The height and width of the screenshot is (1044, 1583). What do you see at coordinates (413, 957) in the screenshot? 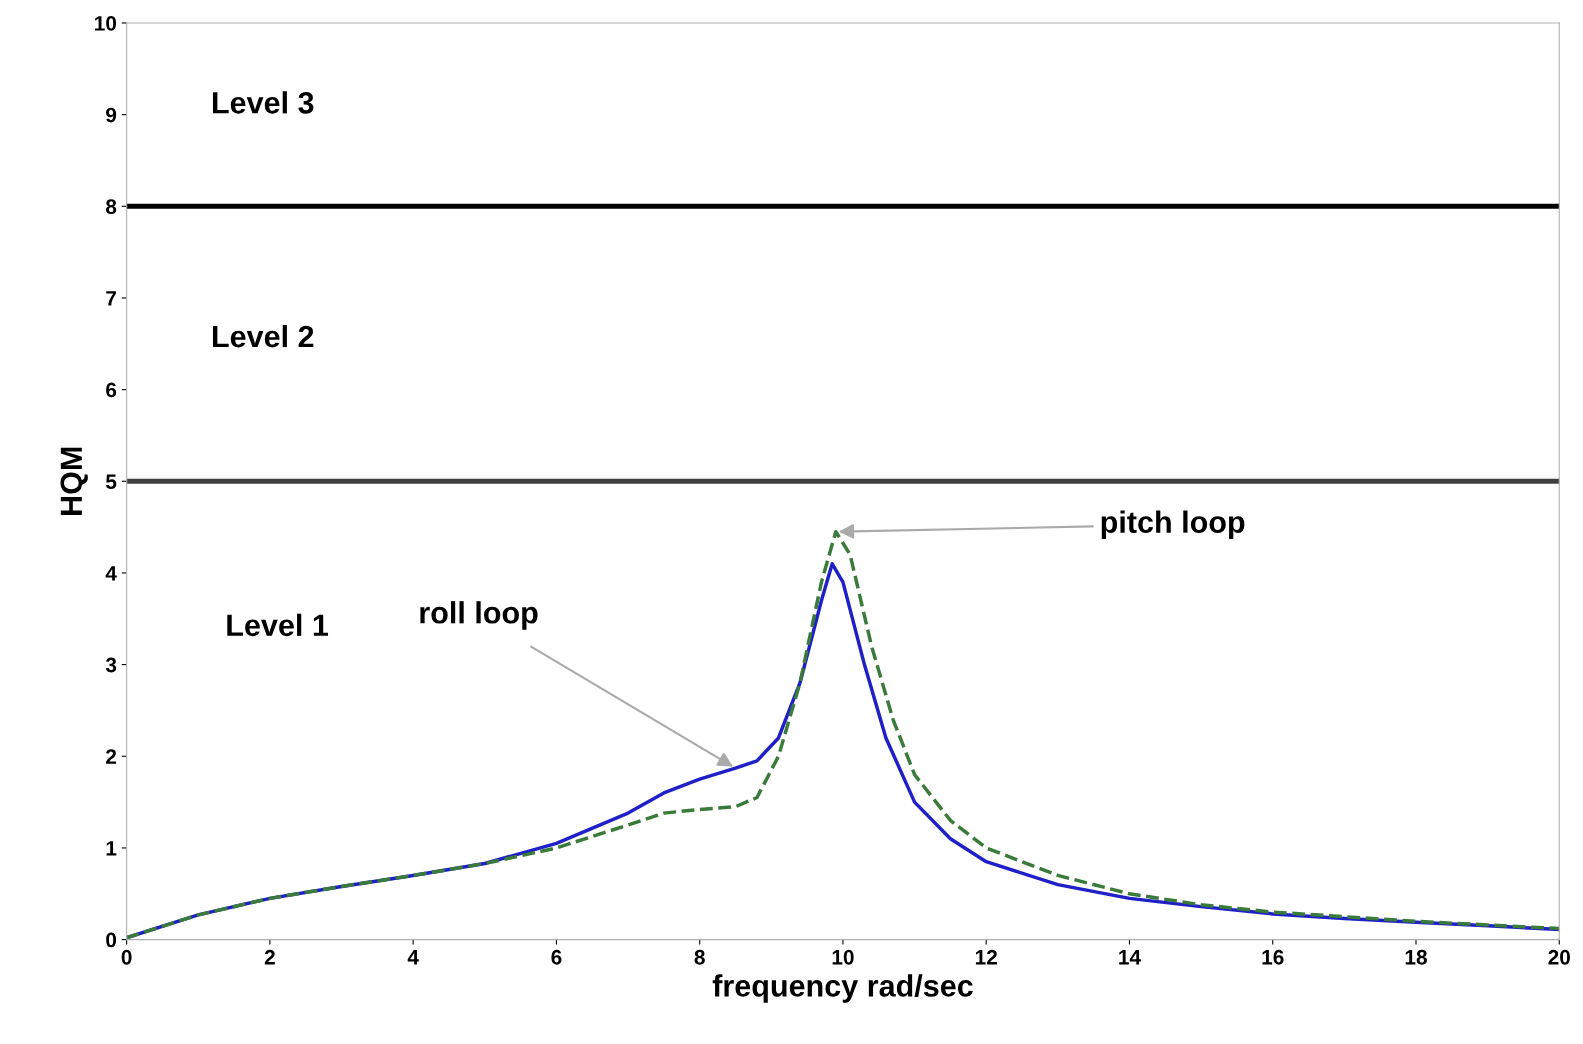
I see `x-tick-label: 4` at bounding box center [413, 957].